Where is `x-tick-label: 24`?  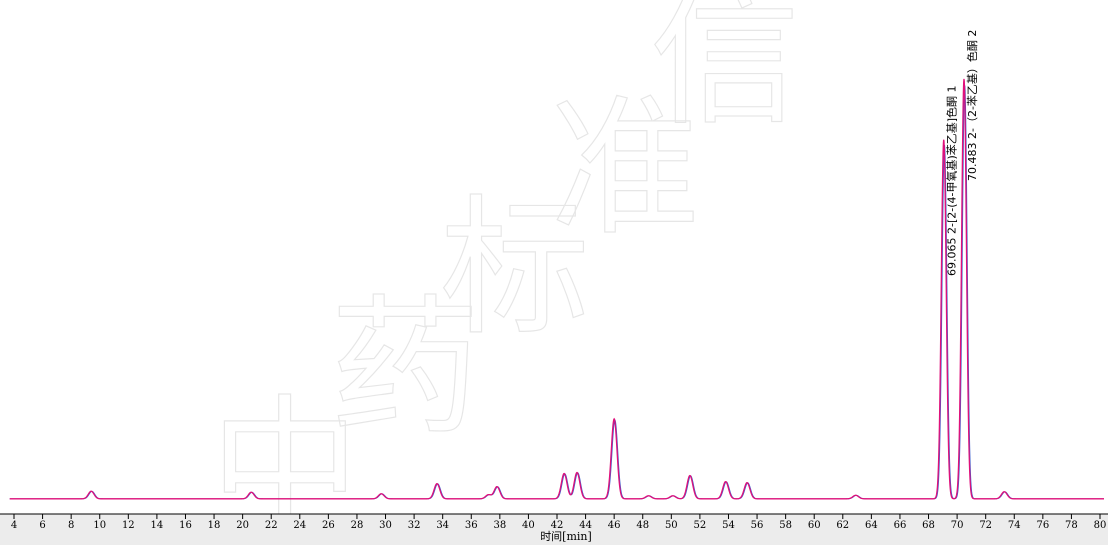 x-tick-label: 24 is located at coordinates (299, 525).